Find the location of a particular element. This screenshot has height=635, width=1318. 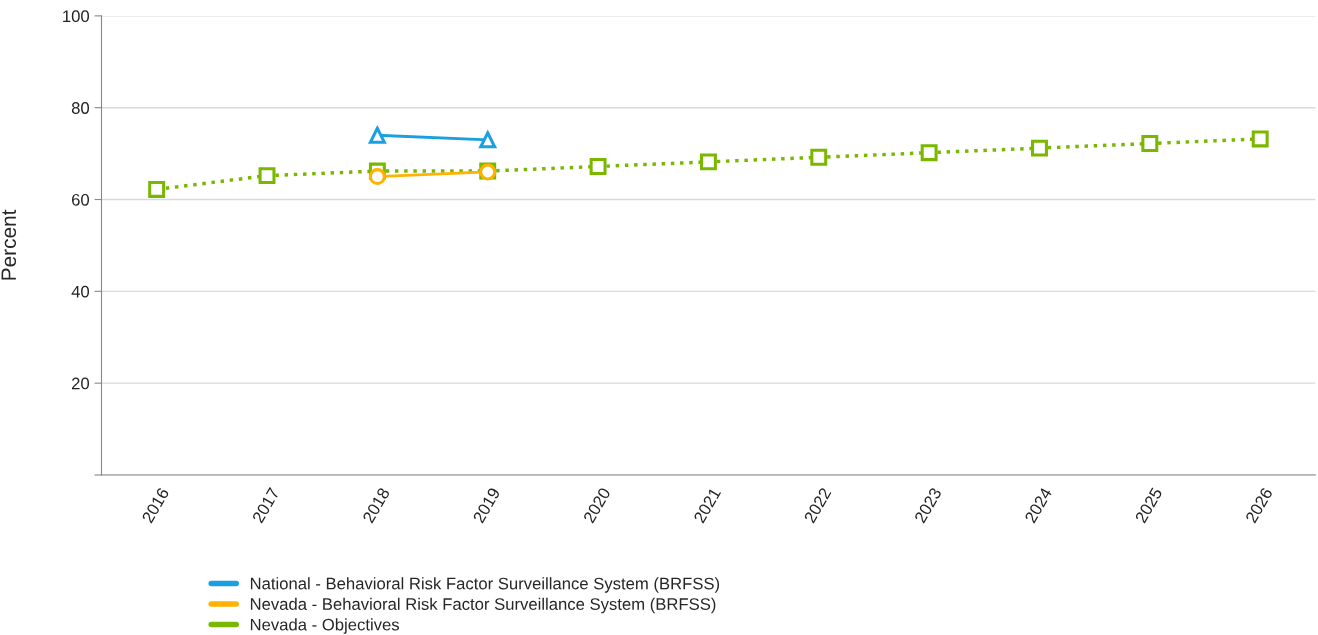

legend-label: National - Behavioral Risk Factor Surveillance System (BRFSS) is located at coordinates (485, 585).